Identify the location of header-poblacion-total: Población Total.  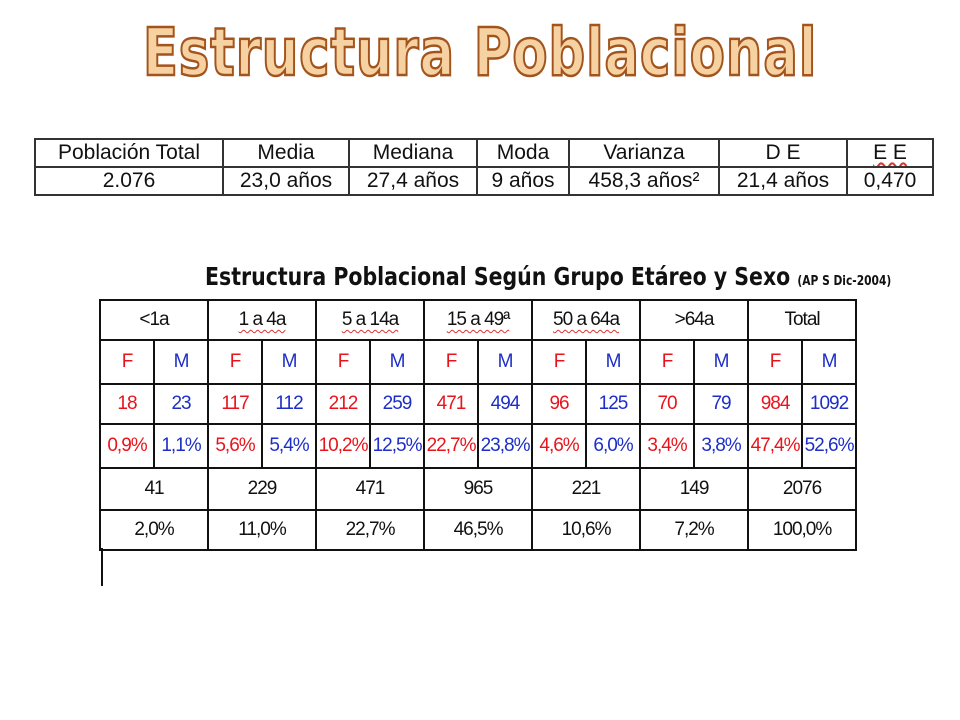
(129, 153).